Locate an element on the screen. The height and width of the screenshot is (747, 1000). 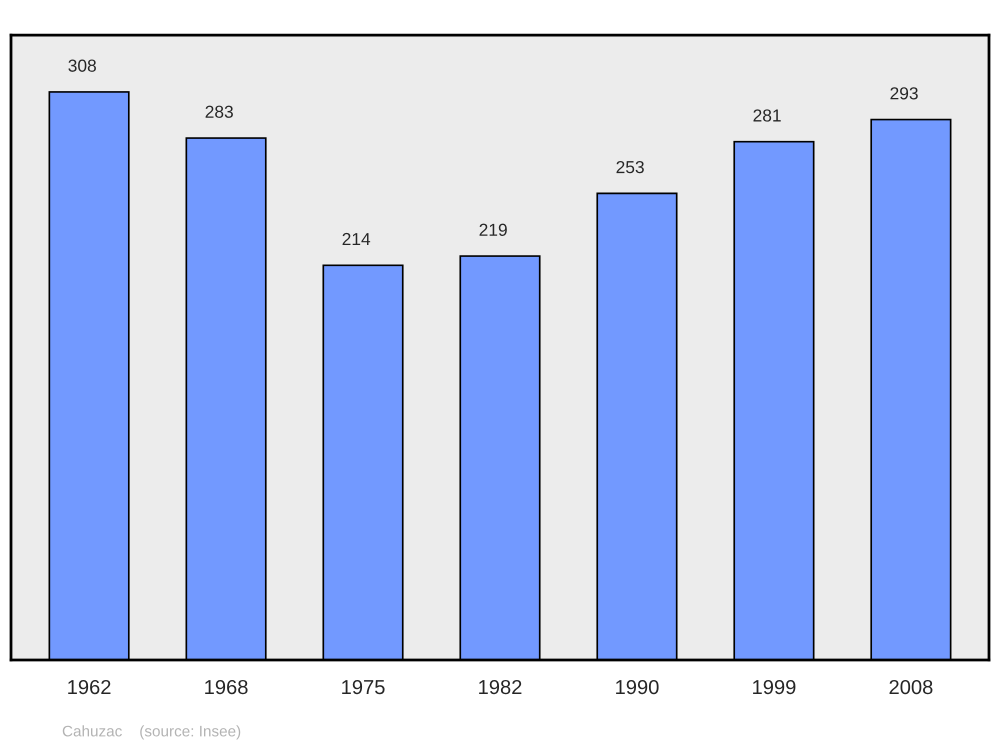
x-tick-label: 2008 is located at coordinates (911, 687).